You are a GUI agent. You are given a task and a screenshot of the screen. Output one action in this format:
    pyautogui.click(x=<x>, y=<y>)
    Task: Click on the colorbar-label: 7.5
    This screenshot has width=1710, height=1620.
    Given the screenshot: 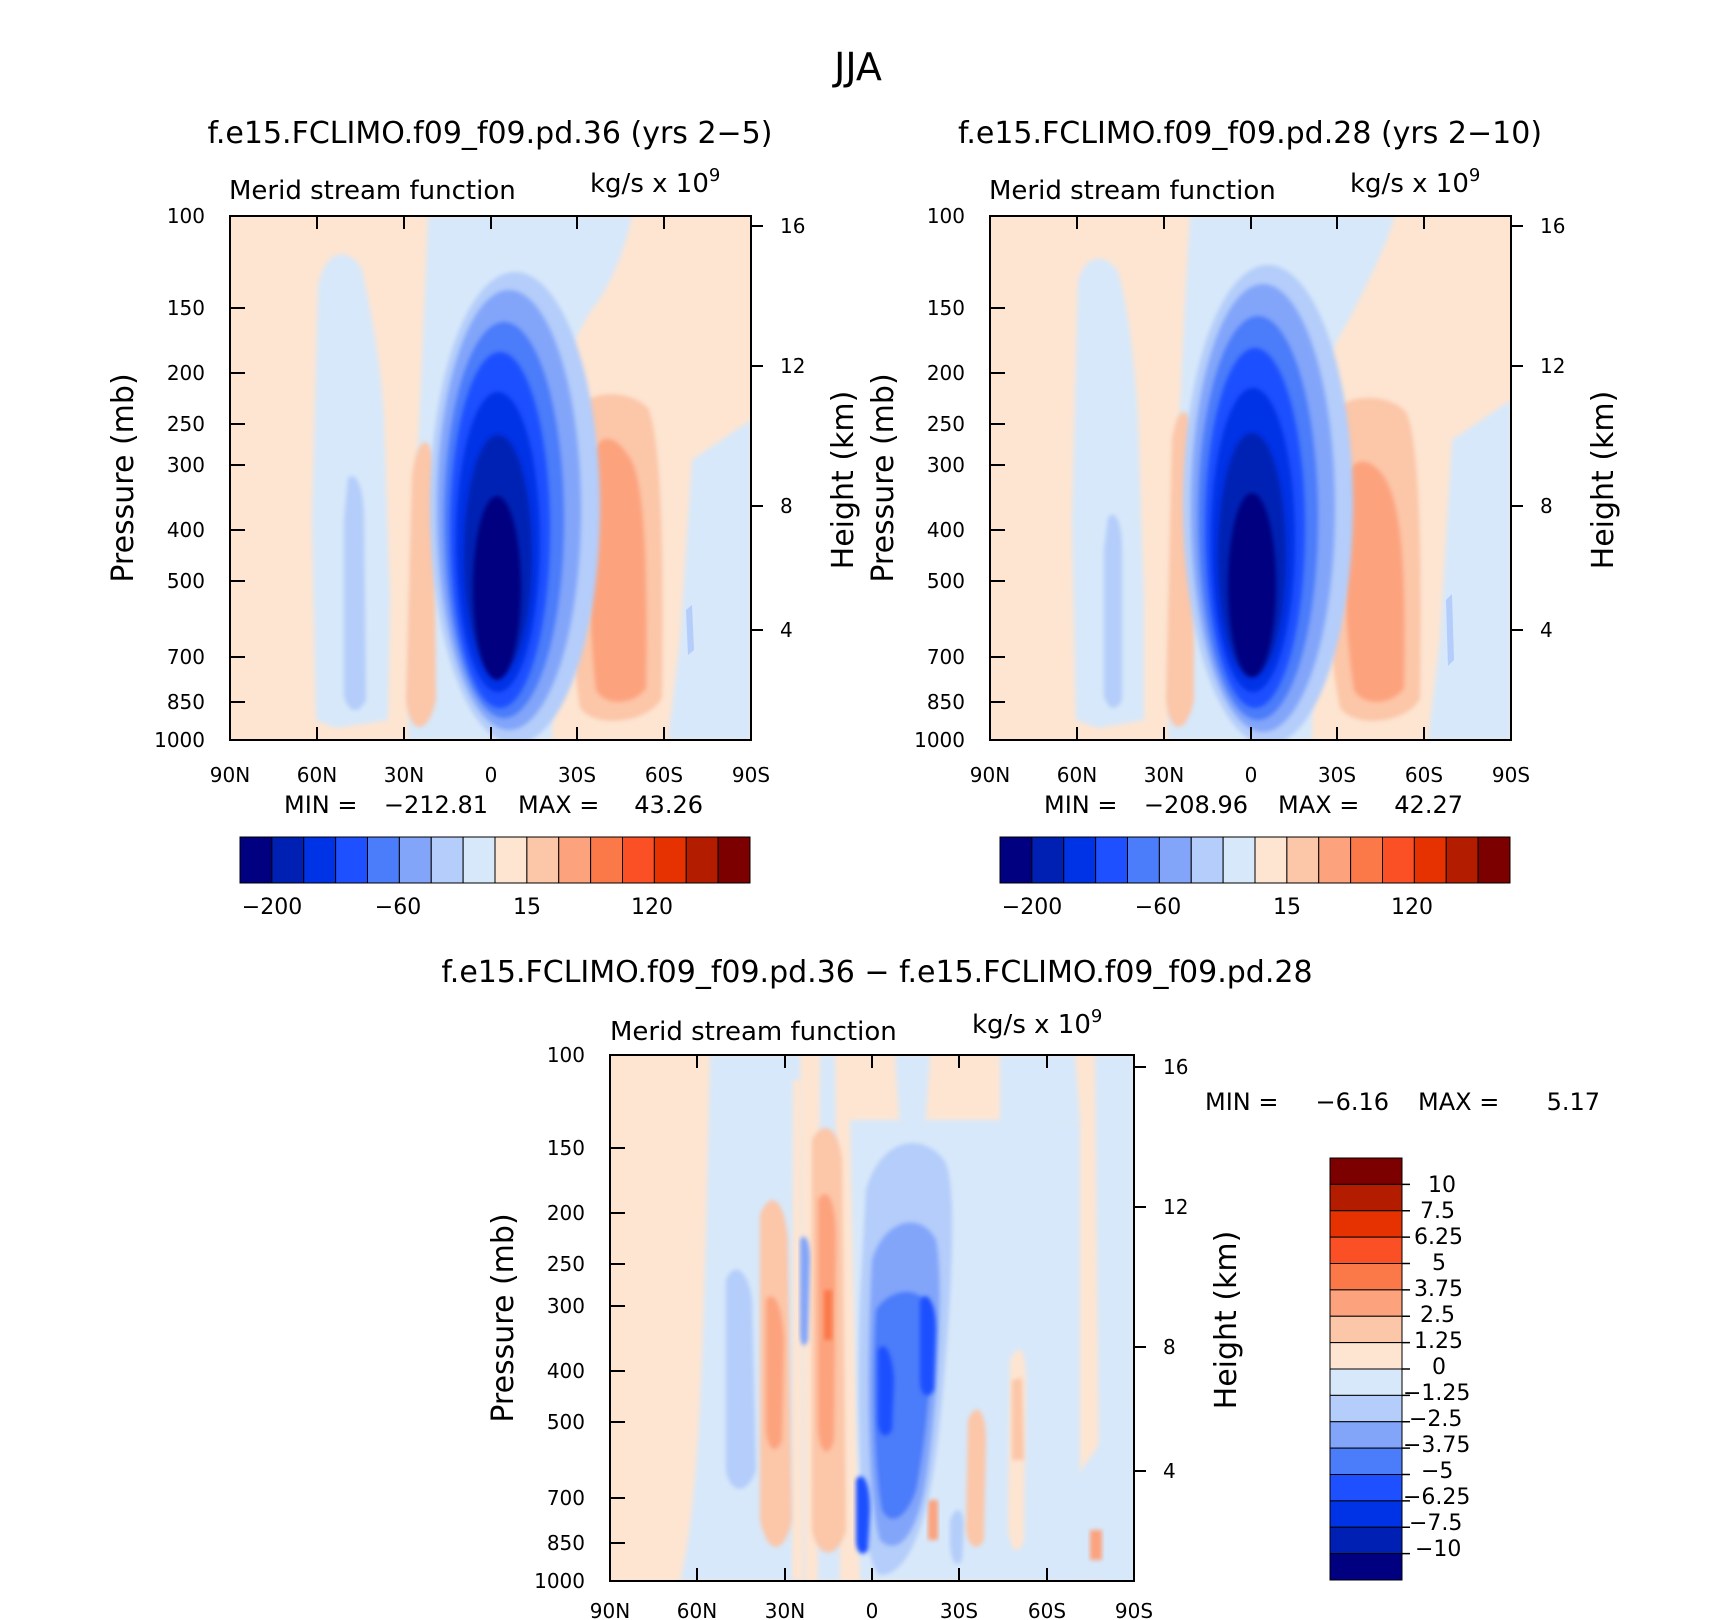 What is the action you would take?
    pyautogui.click(x=1437, y=1211)
    